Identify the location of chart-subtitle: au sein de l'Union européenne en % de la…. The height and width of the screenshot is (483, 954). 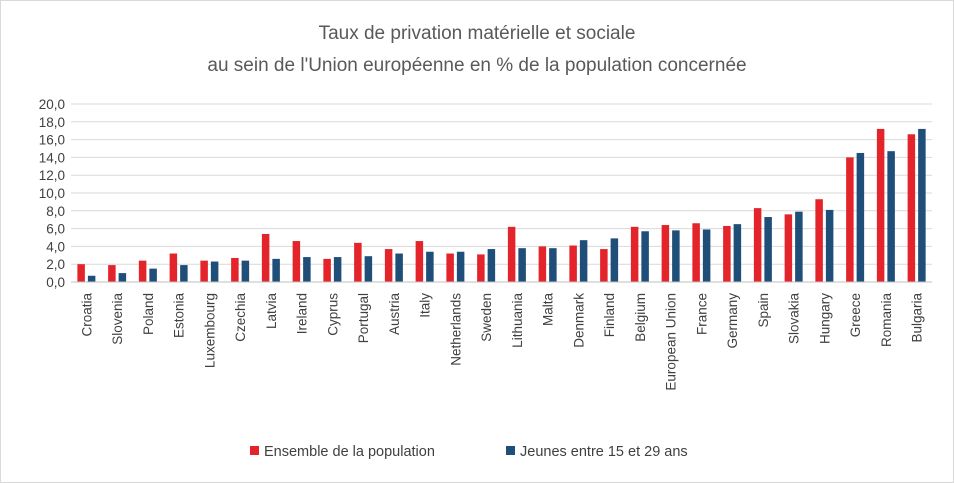
(476, 65).